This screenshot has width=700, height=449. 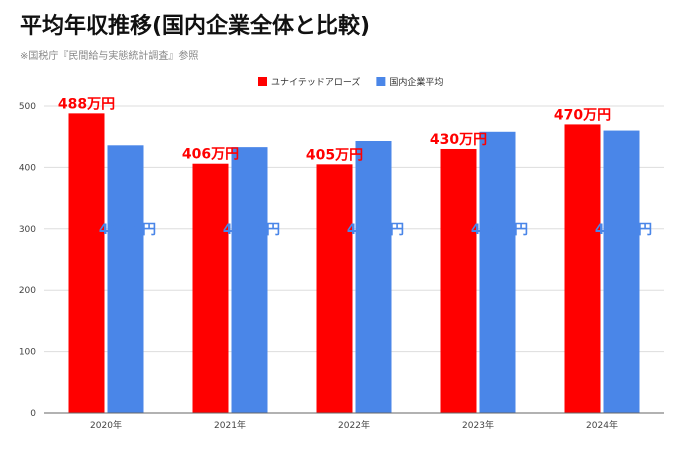 What do you see at coordinates (86, 104) in the screenshot?
I see `data-label-company: 488万円` at bounding box center [86, 104].